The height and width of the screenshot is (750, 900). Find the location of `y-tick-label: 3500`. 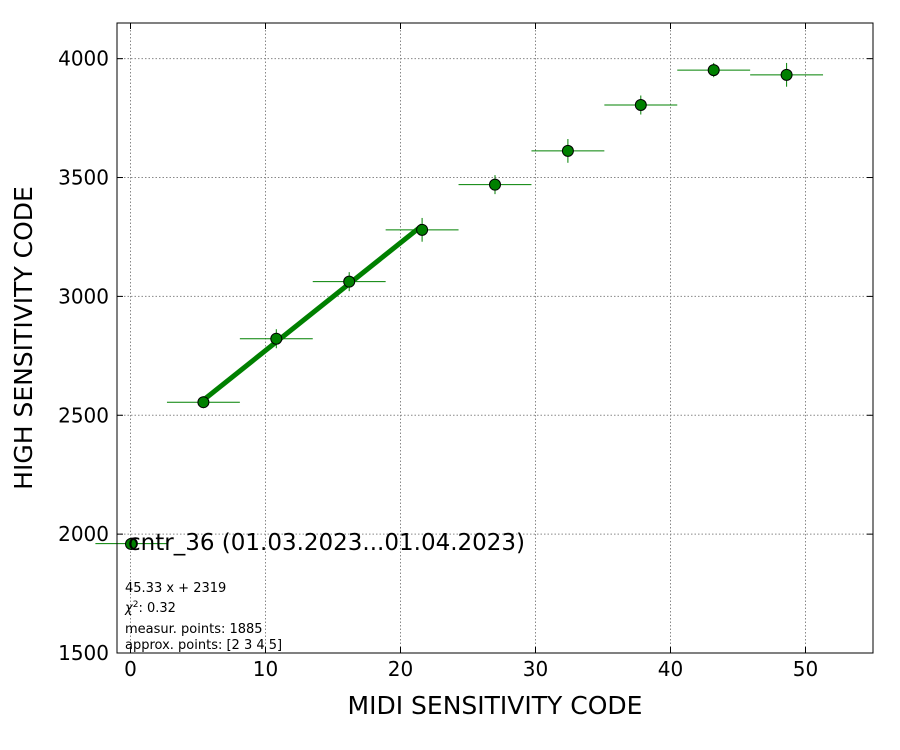

y-tick-label: 3500 is located at coordinates (83, 178).